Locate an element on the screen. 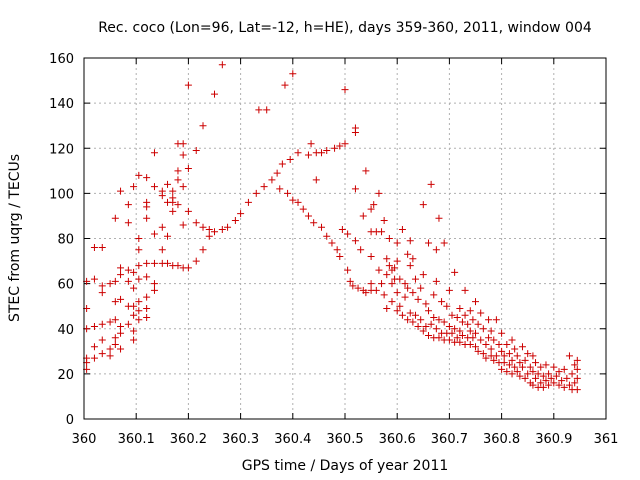  y-tick-label: 80 is located at coordinates (65, 240).